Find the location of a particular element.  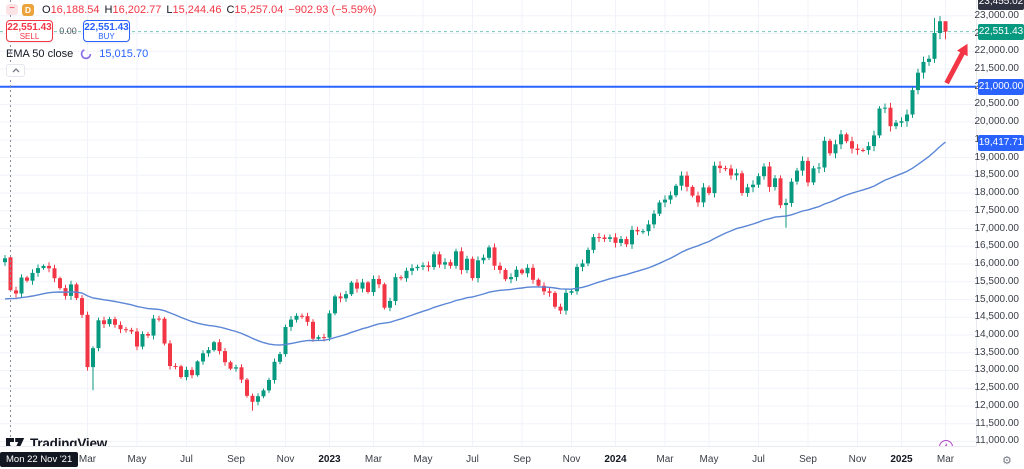

indicator-name: EMA 50 close is located at coordinates (40, 53).